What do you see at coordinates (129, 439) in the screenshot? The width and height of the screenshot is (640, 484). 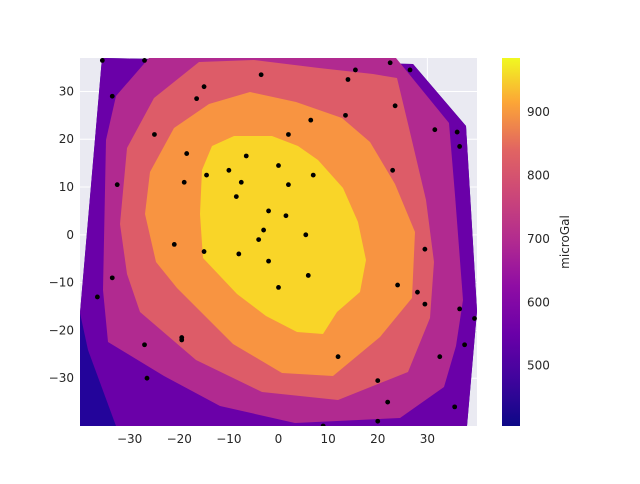 I see `x-tick-label: −30` at bounding box center [129, 439].